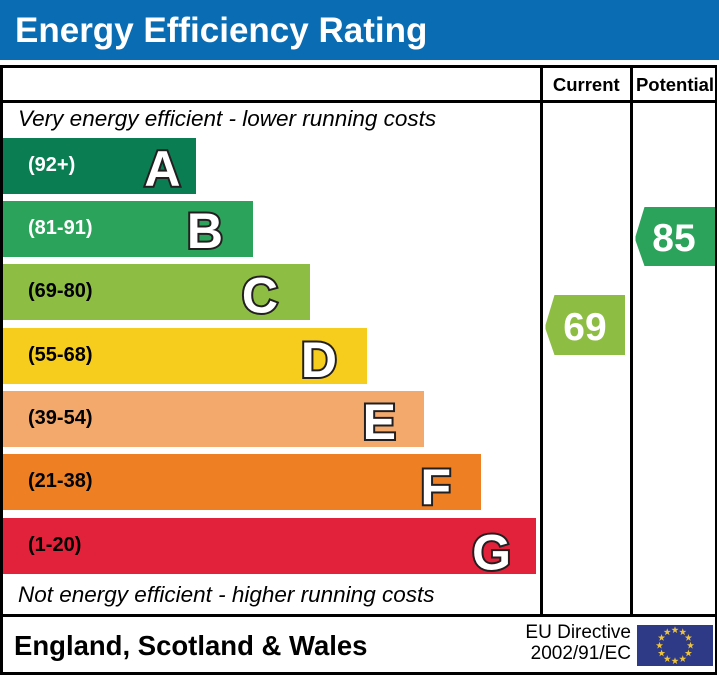 The image size is (719, 675). What do you see at coordinates (162, 169) in the screenshot?
I see `svg-text: A` at bounding box center [162, 169].